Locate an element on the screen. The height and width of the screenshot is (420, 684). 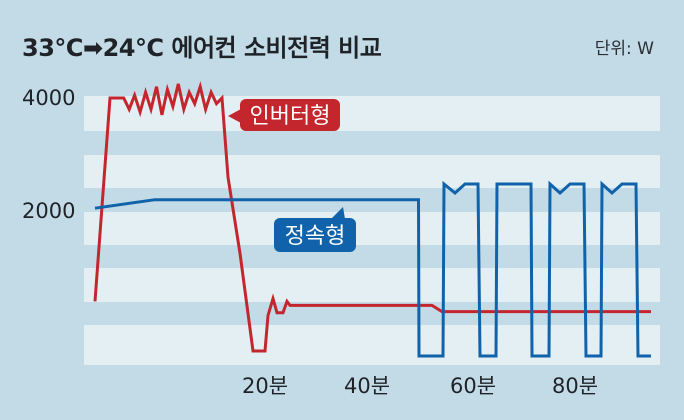
x-tick-label: 40분 is located at coordinates (367, 386).